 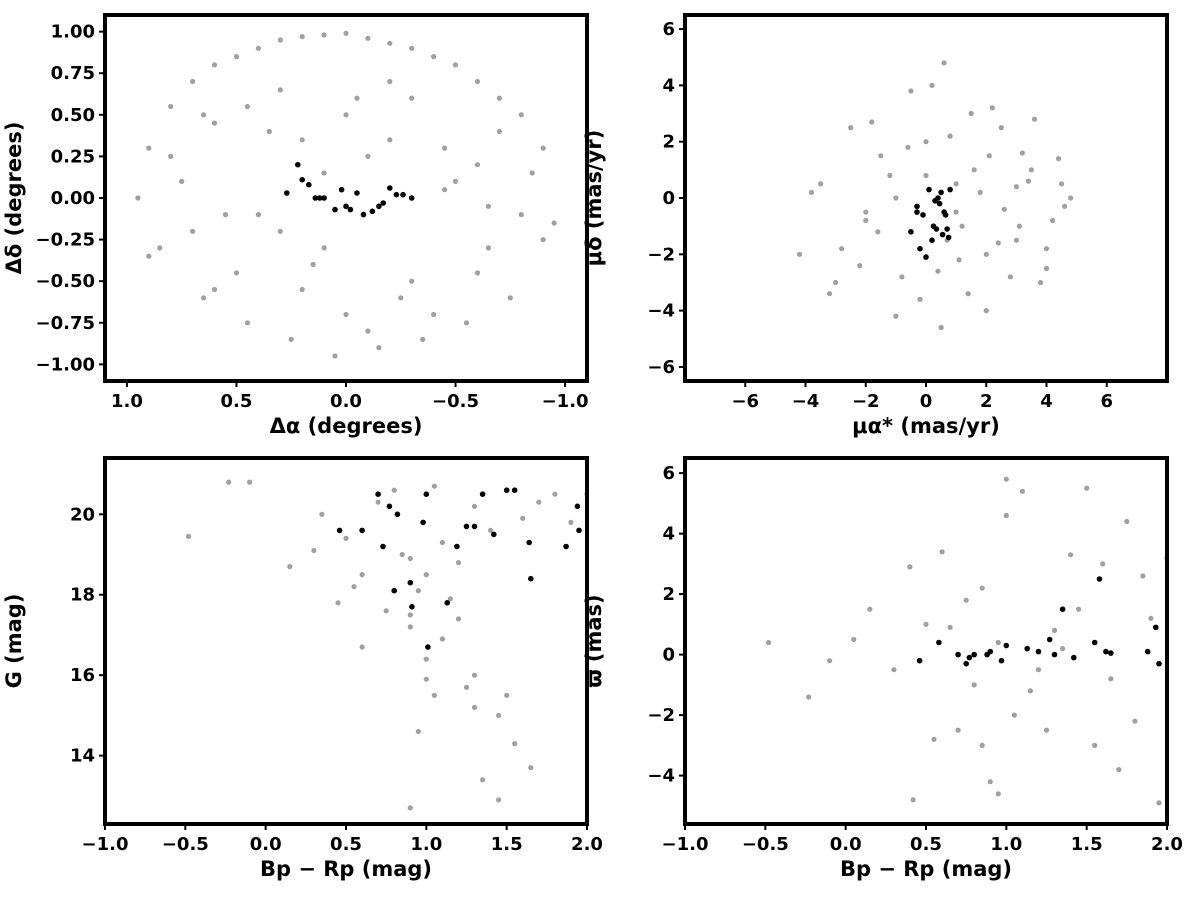 I want to click on x-tick-label: 4, so click(x=1046, y=401).